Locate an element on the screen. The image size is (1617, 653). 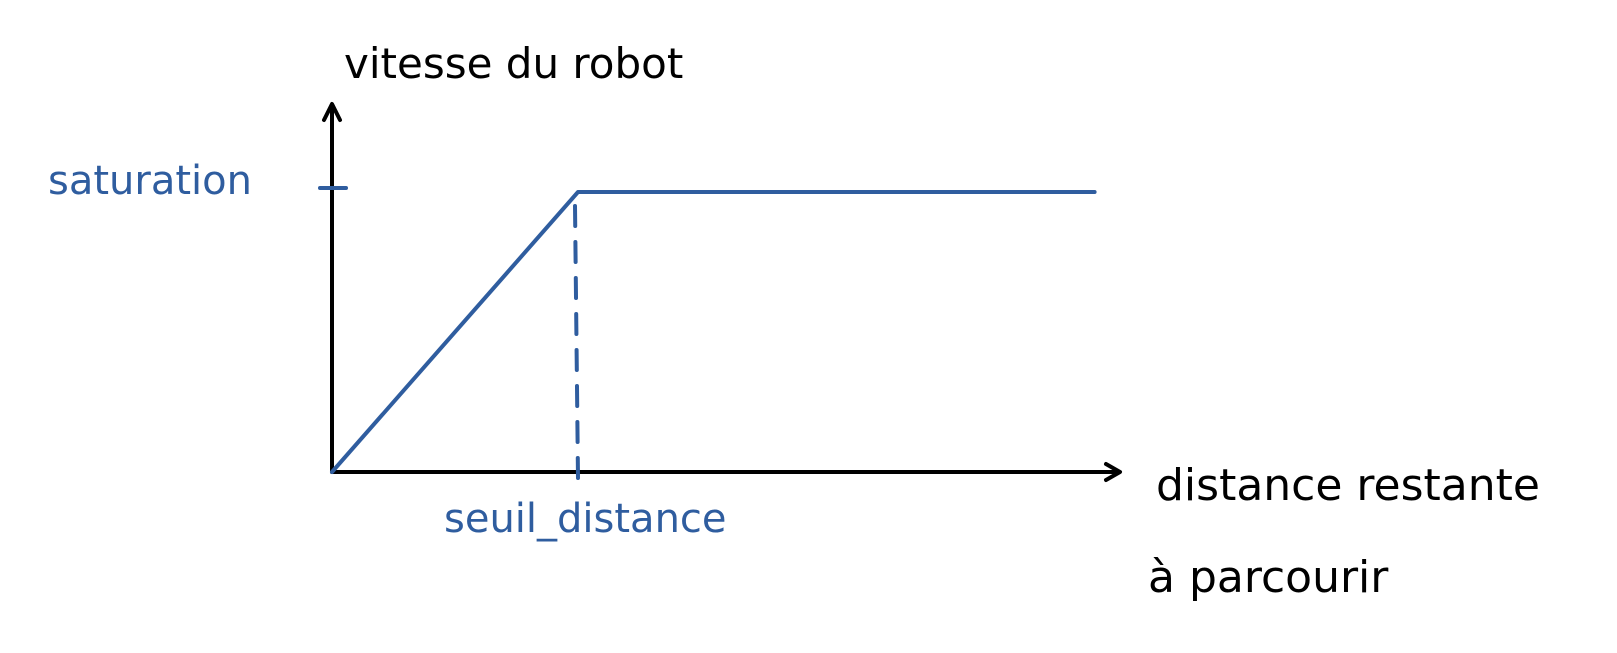
threshold-dashed-line is located at coordinates (576, 342).